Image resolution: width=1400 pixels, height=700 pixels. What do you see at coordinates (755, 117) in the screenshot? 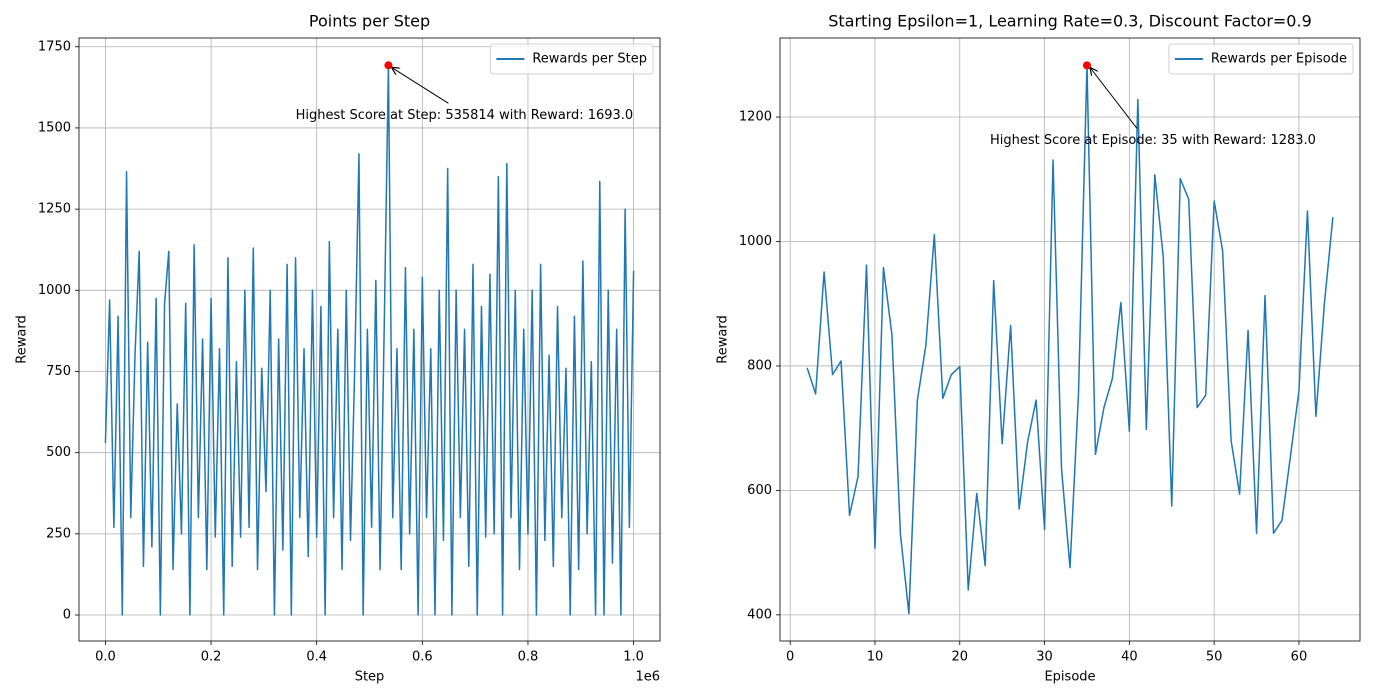
I see `y-tick-label: 1200` at bounding box center [755, 117].